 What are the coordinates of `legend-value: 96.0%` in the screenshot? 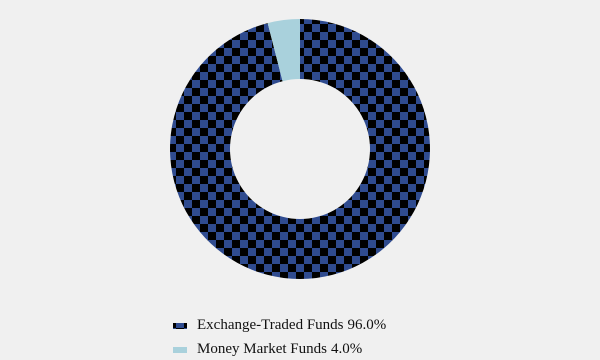 It's located at (367, 325).